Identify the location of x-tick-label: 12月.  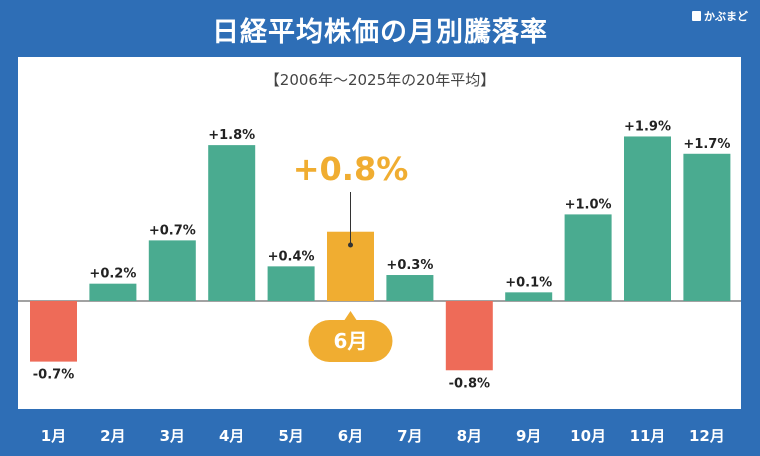
(707, 436).